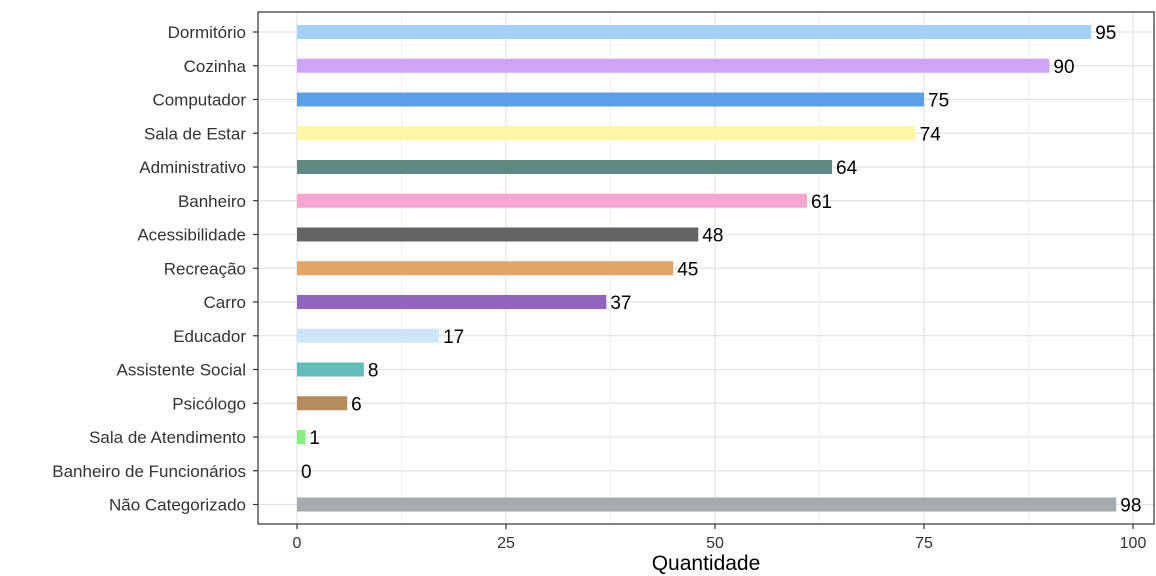 This screenshot has height=576, width=1156. What do you see at coordinates (306, 472) in the screenshot?
I see `value-label: 0` at bounding box center [306, 472].